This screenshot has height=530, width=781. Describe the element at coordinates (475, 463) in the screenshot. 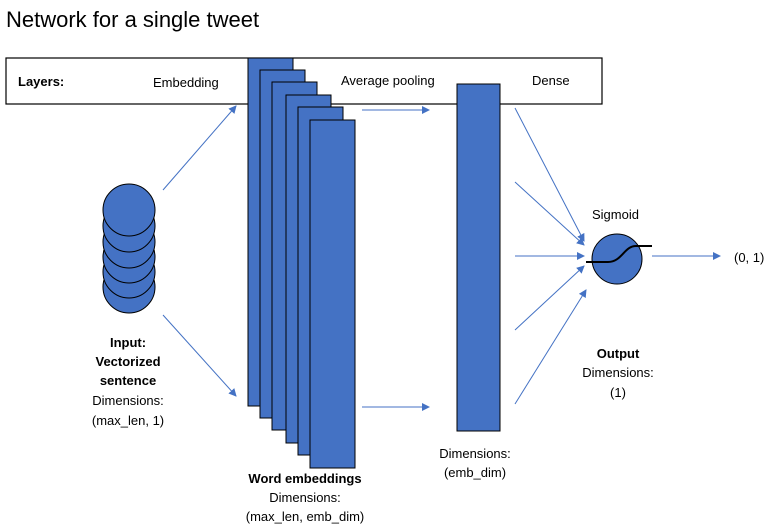

I see `pooling-description: Dimensions: (emb_dim)` at that location.